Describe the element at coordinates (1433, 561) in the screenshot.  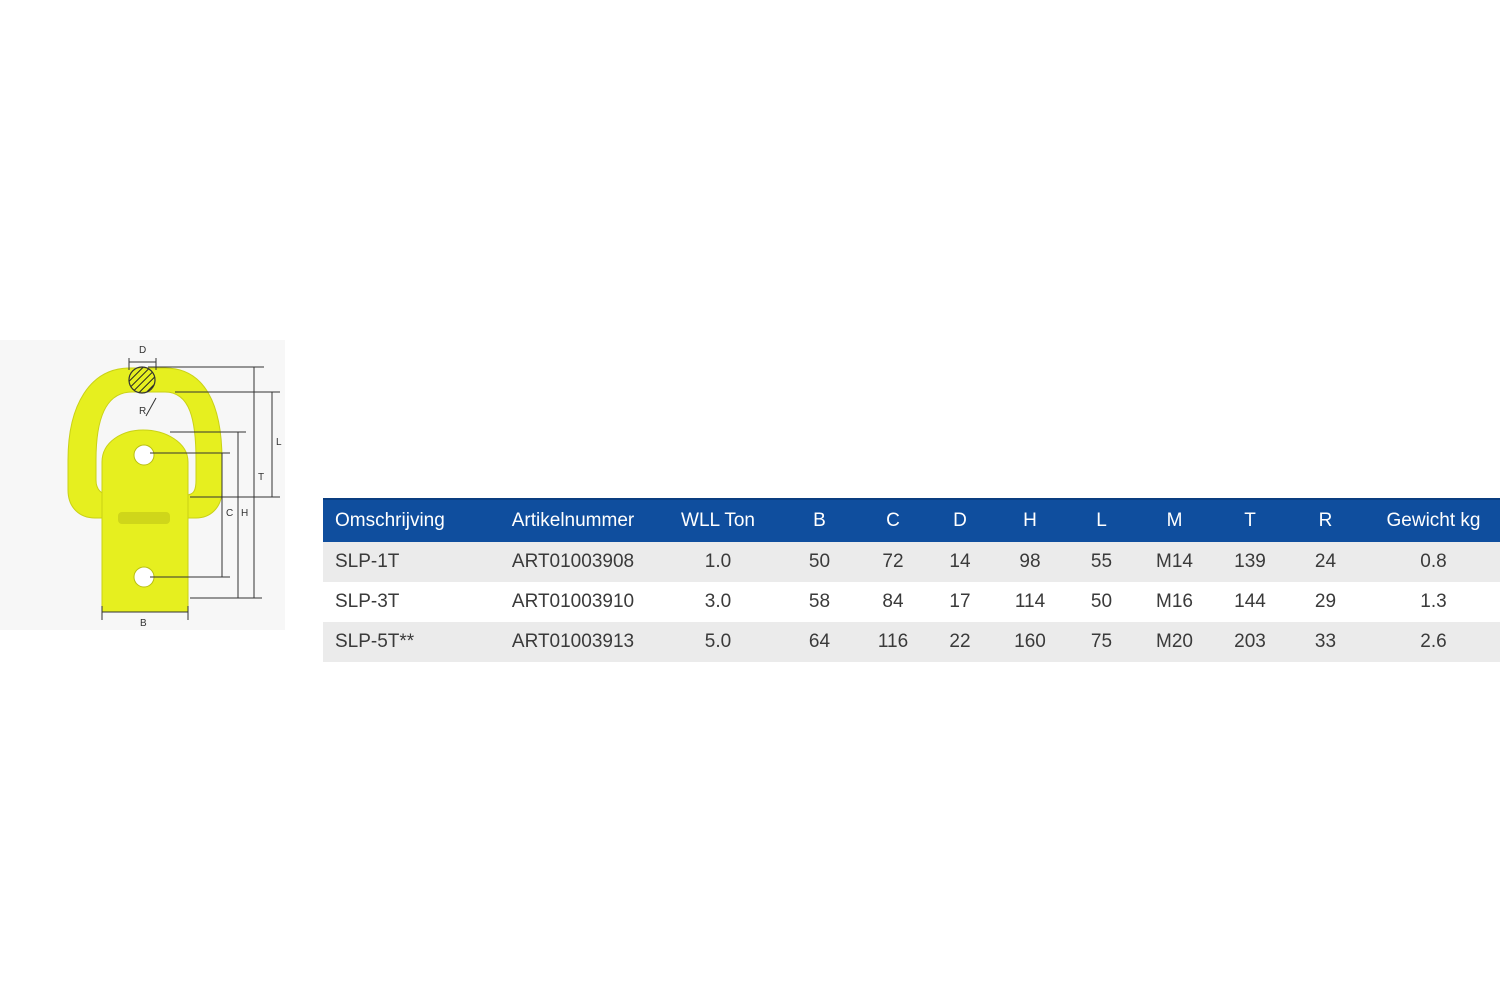
I see `cell-gewicht-kg: 0.8` at that location.